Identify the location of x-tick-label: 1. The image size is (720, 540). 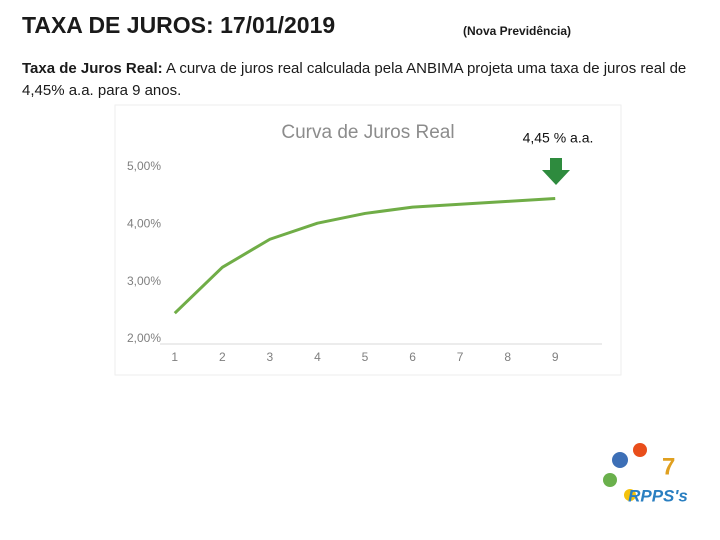
(174, 357).